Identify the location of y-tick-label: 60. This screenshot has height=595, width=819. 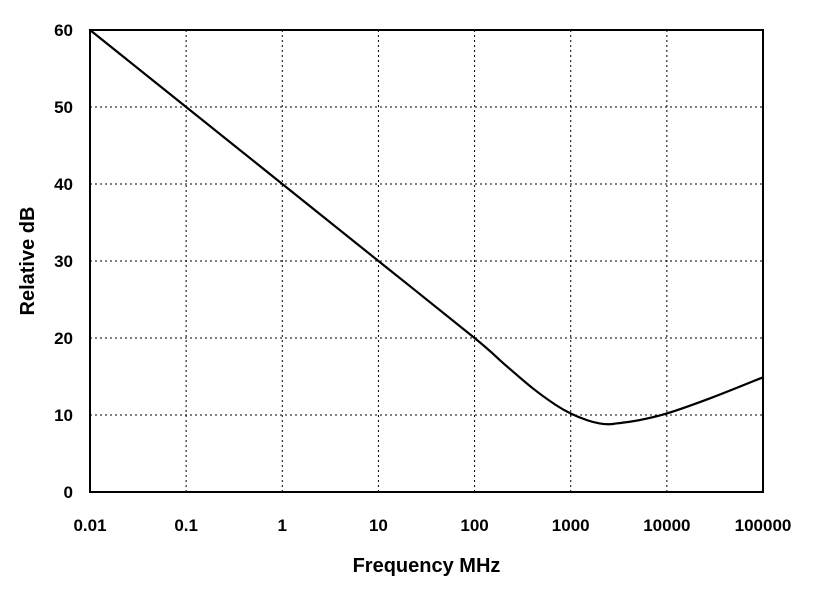
(63, 30).